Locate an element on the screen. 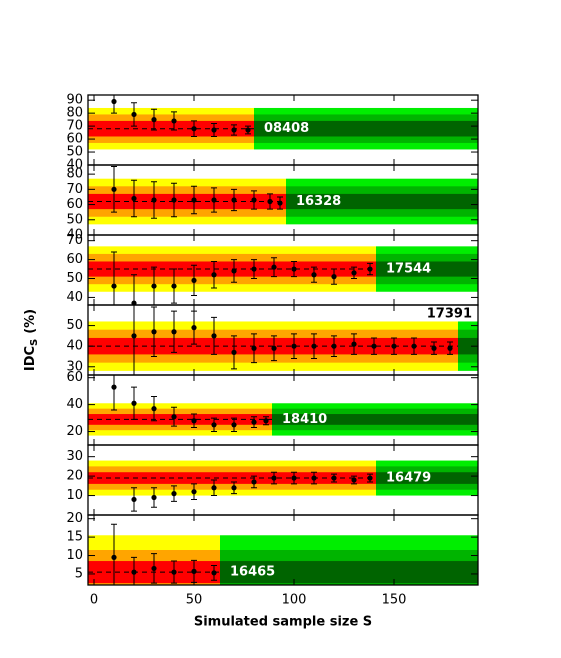  panel-label: 16479 is located at coordinates (408, 478).